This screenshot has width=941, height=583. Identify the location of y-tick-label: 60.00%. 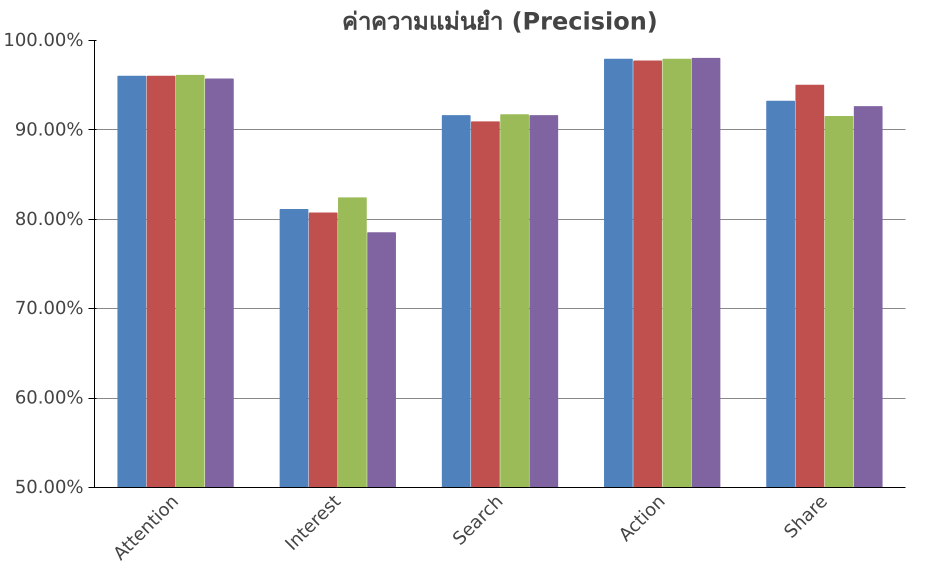
(49, 398).